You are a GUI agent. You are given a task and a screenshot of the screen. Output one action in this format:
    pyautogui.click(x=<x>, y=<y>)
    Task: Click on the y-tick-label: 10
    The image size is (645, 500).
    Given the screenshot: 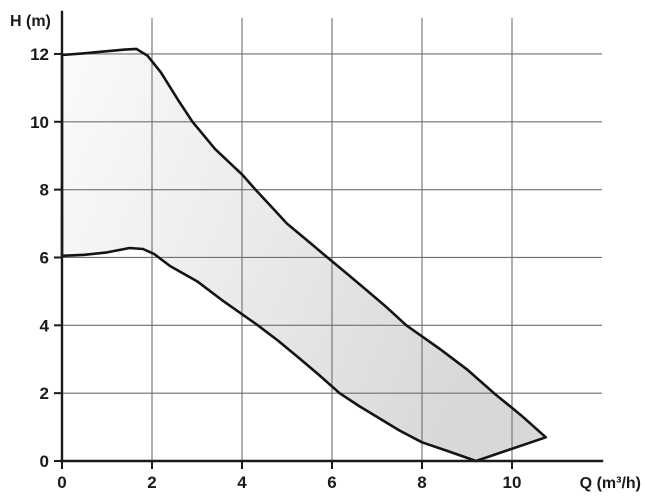 What is the action you would take?
    pyautogui.click(x=39, y=122)
    